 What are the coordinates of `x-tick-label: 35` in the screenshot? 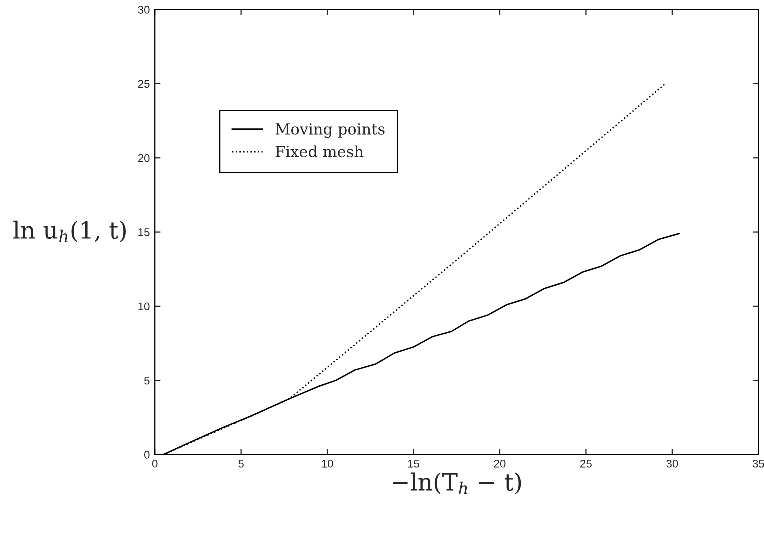 It's located at (758, 464).